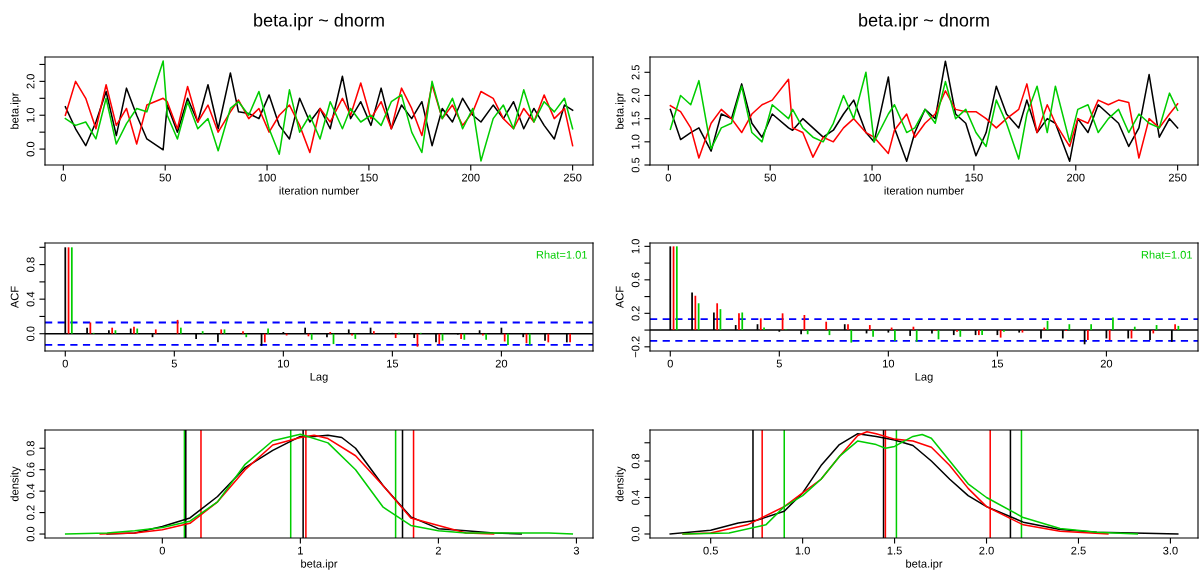  What do you see at coordinates (894, 550) in the screenshot?
I see `x-tick-label: 1.5` at bounding box center [894, 550].